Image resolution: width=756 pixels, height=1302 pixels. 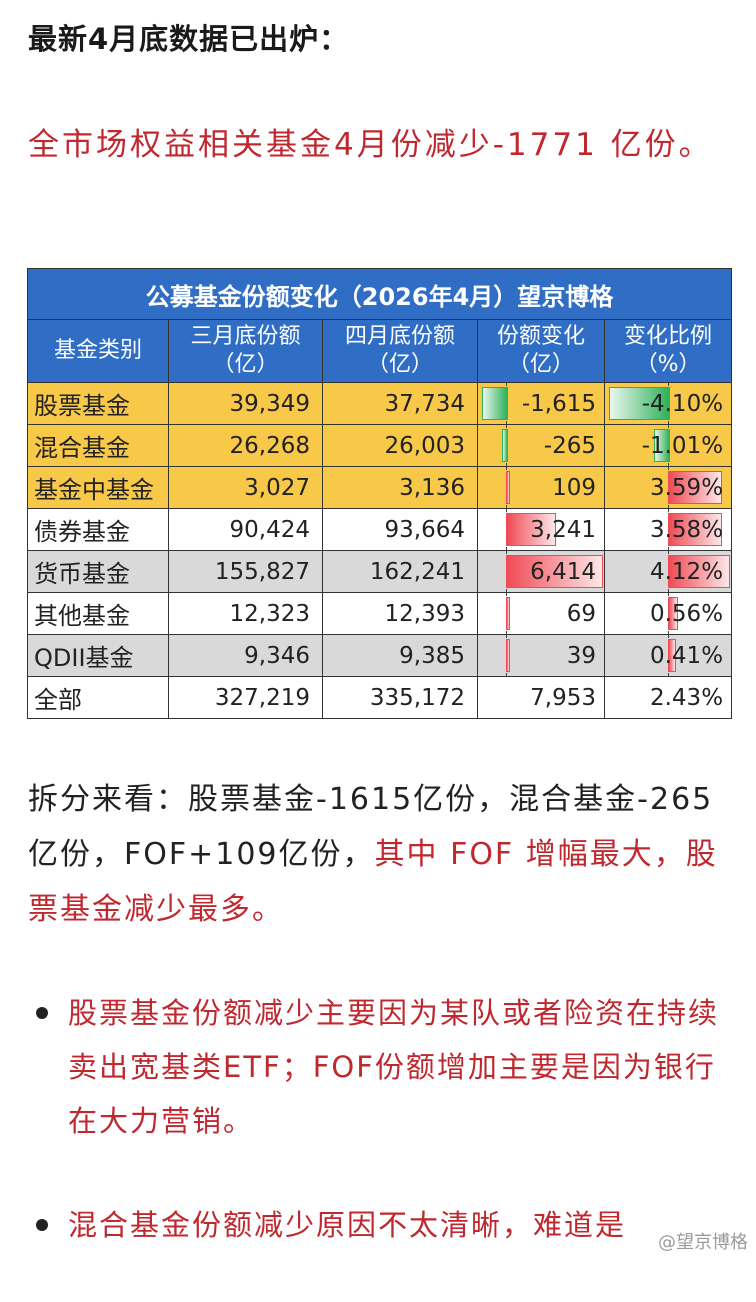 I want to click on april-share-cell: 93,664, so click(x=400, y=529).